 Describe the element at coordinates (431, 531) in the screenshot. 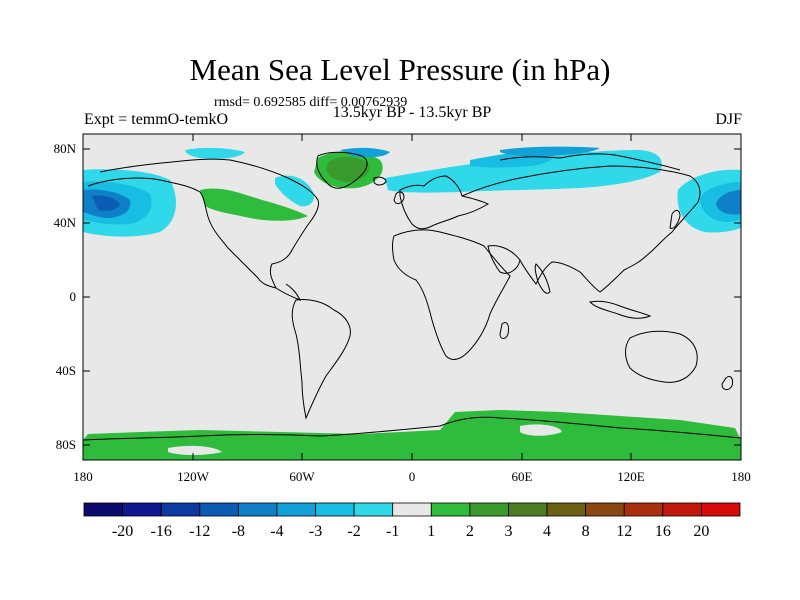

I see `colorbar-label: 1` at that location.